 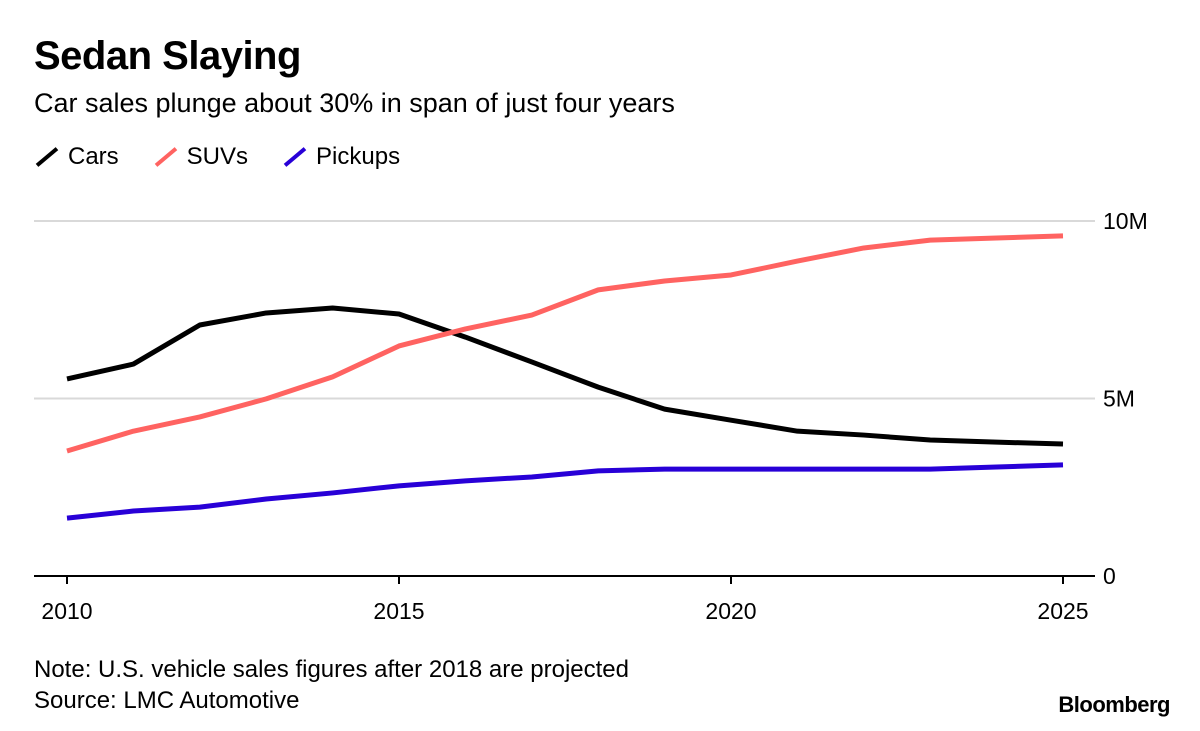 I want to click on legend-label-suvs: SUVs, so click(x=217, y=156).